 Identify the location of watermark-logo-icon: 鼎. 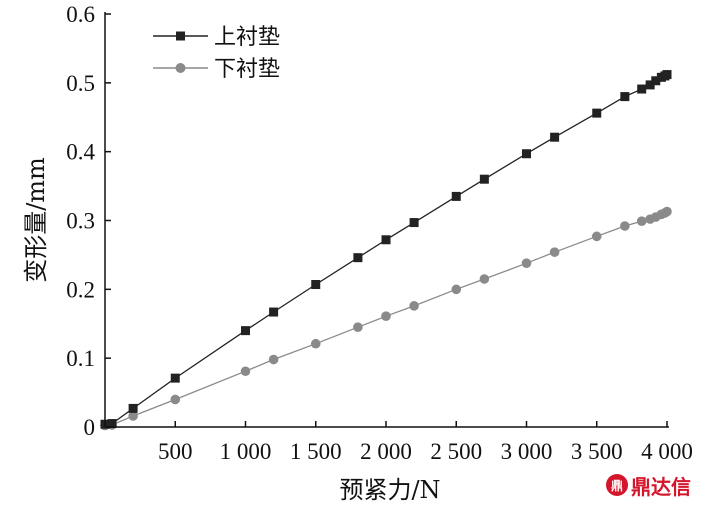
(617, 485).